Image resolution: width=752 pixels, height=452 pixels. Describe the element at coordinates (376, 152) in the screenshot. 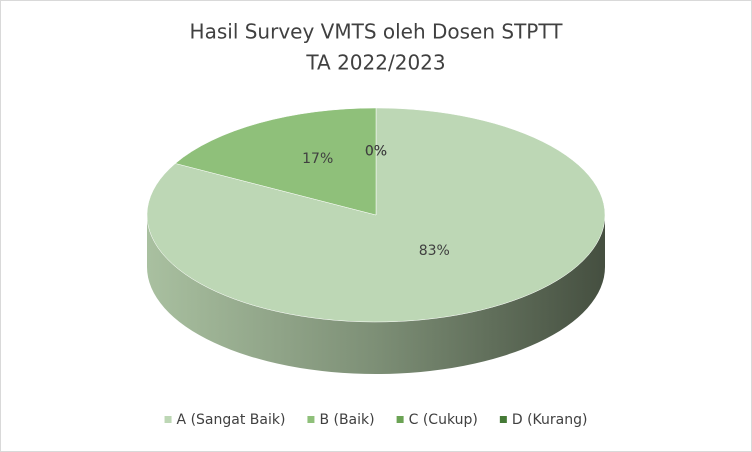

I see `data-label: 0%` at that location.